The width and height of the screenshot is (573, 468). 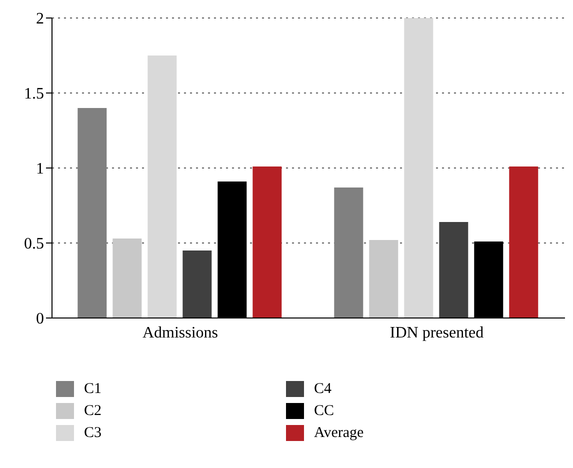 I want to click on y-tick-label: 1, so click(x=40, y=169).